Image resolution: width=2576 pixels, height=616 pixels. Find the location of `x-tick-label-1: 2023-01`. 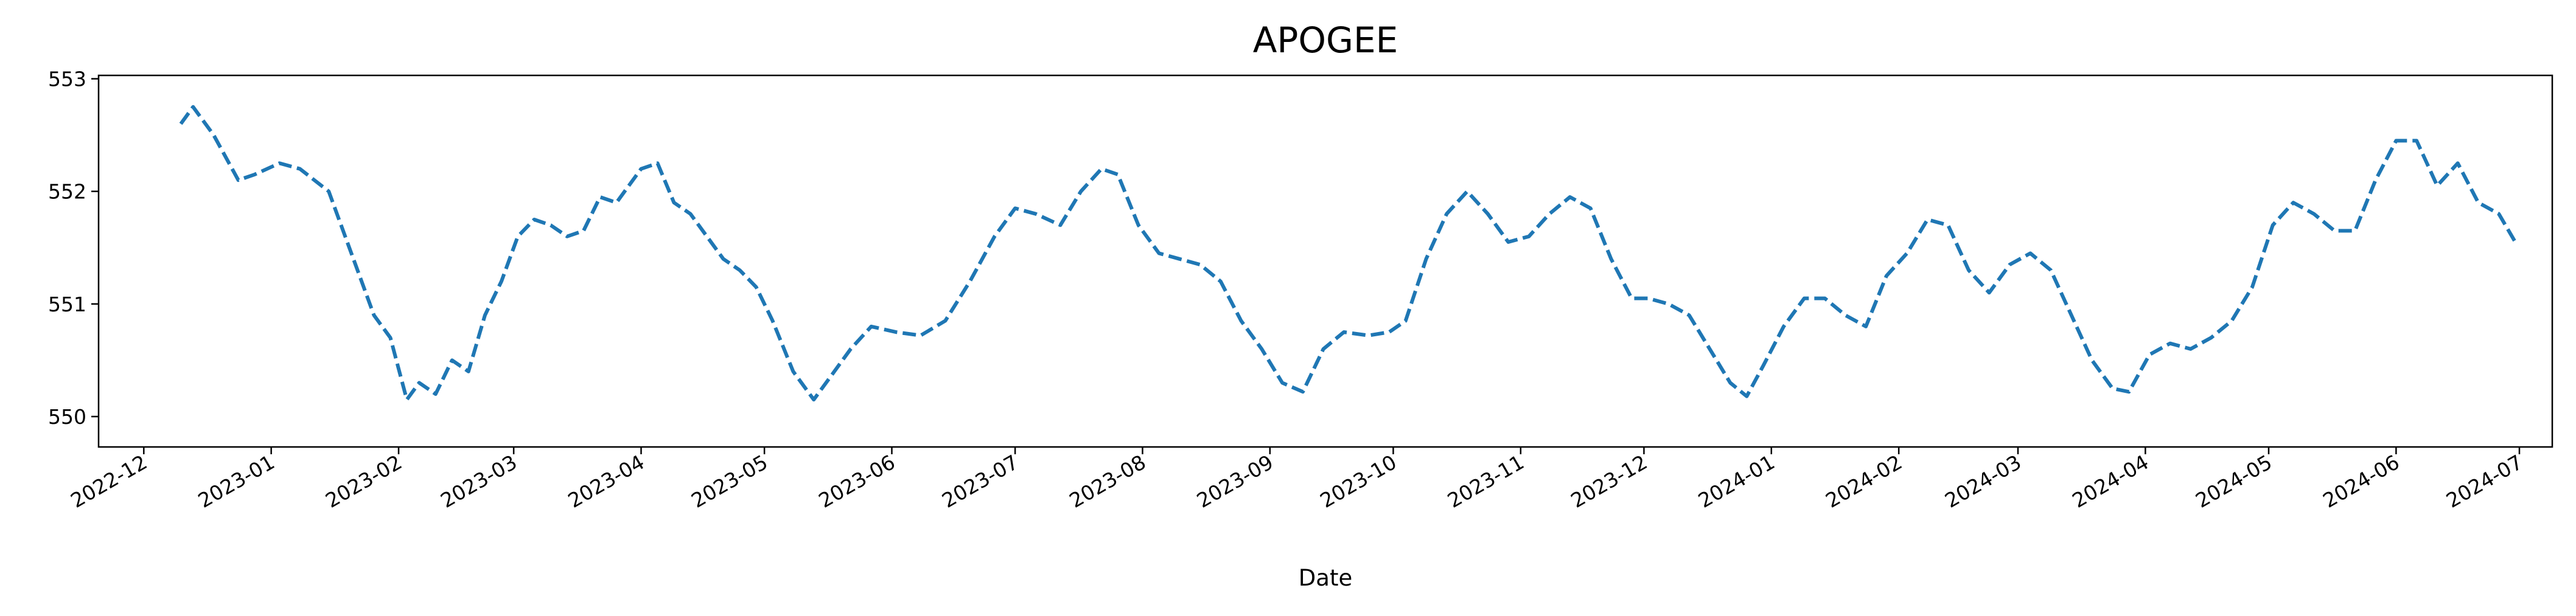

x-tick-label-1: 2023-01 is located at coordinates (236, 481).